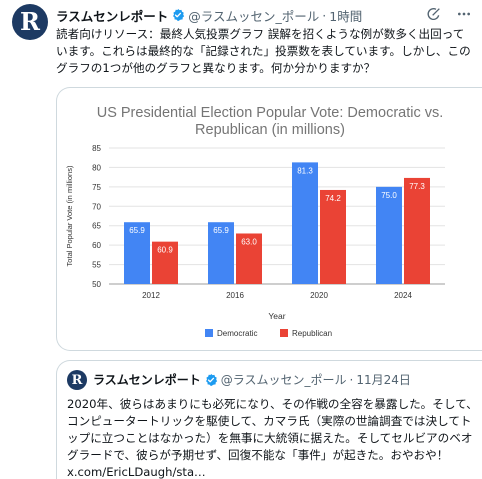 The width and height of the screenshot is (482, 479). What do you see at coordinates (449, 14) in the screenshot?
I see `header-actions` at bounding box center [449, 14].